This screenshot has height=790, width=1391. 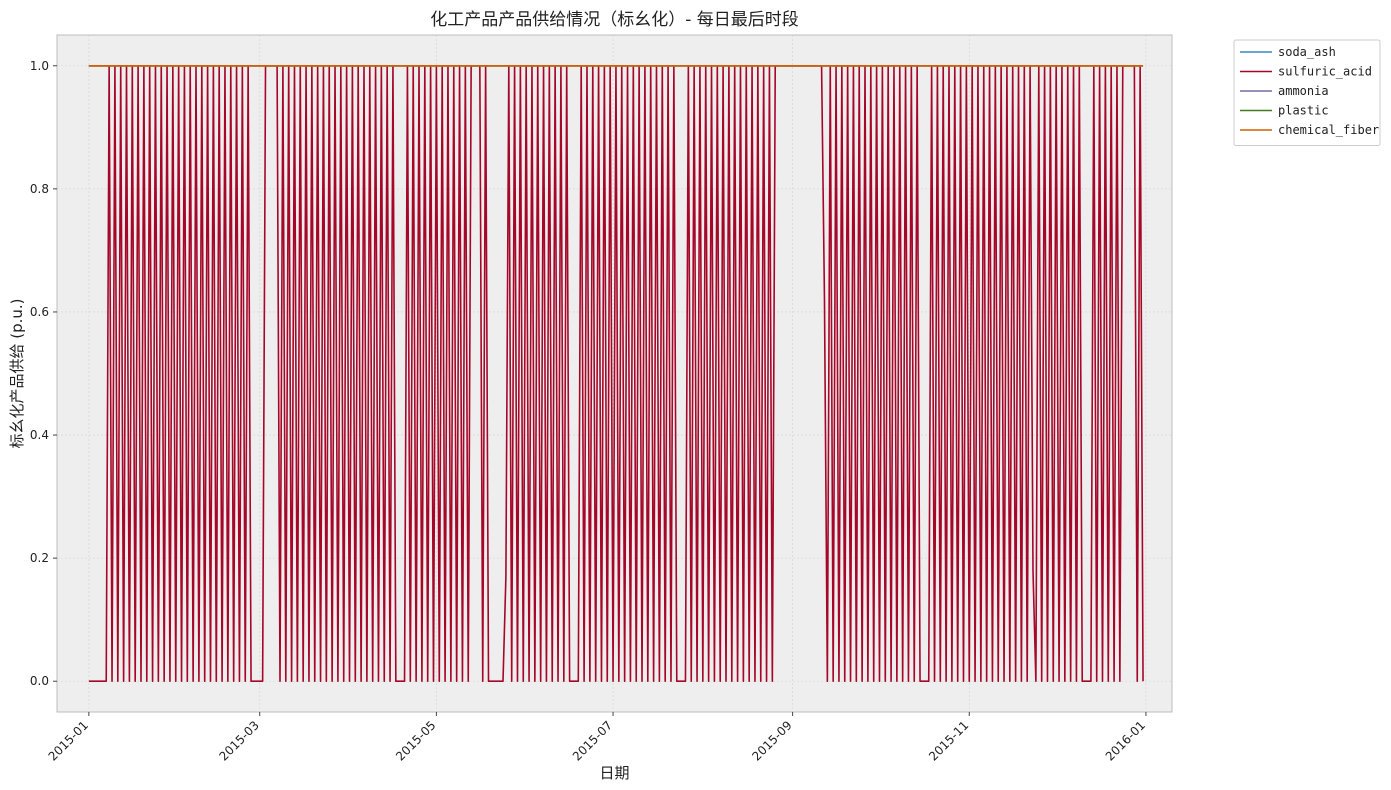 I want to click on legend-label: sulfuric_acid, so click(x=1325, y=72).